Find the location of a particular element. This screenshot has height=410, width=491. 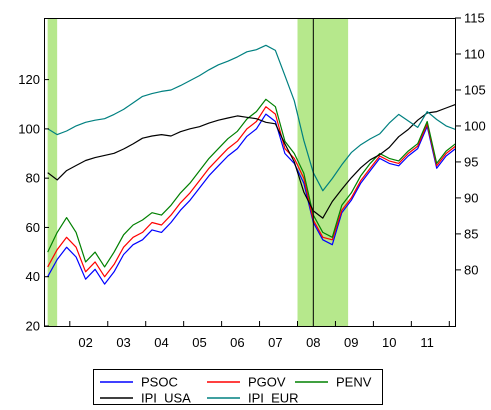

legend-label-penv: PENV is located at coordinates (354, 382).